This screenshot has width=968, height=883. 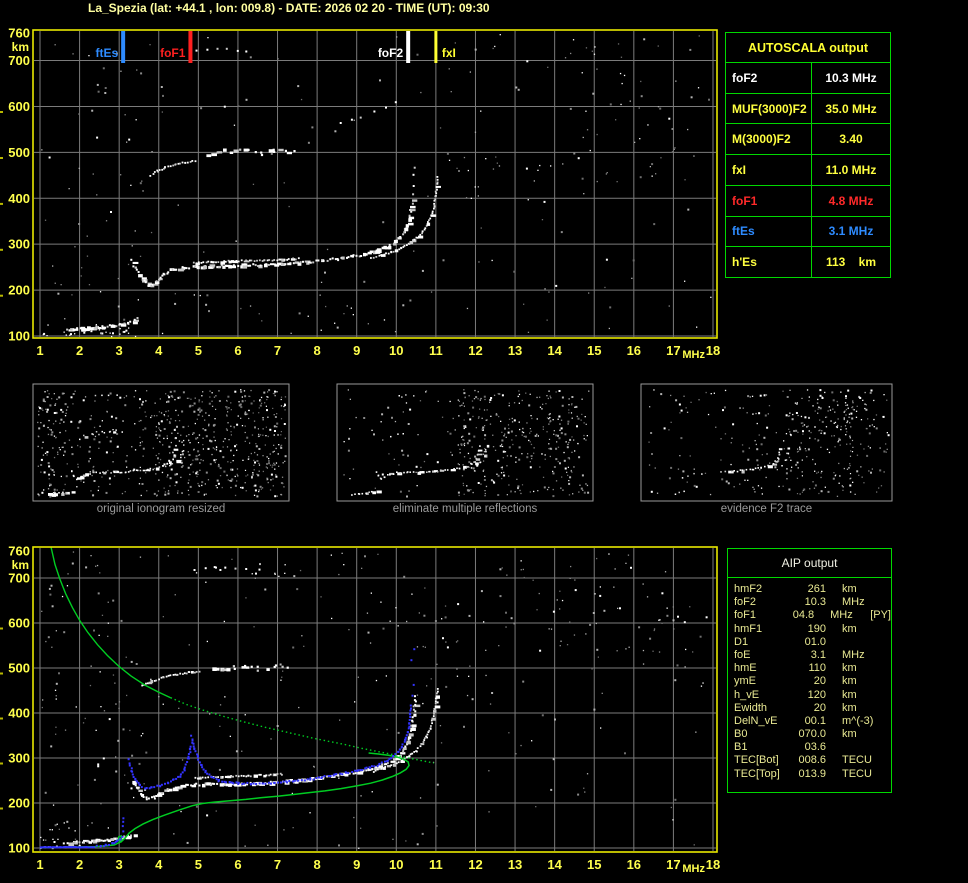 What do you see at coordinates (769, 200) in the screenshot?
I see `param-label: foF1` at bounding box center [769, 200].